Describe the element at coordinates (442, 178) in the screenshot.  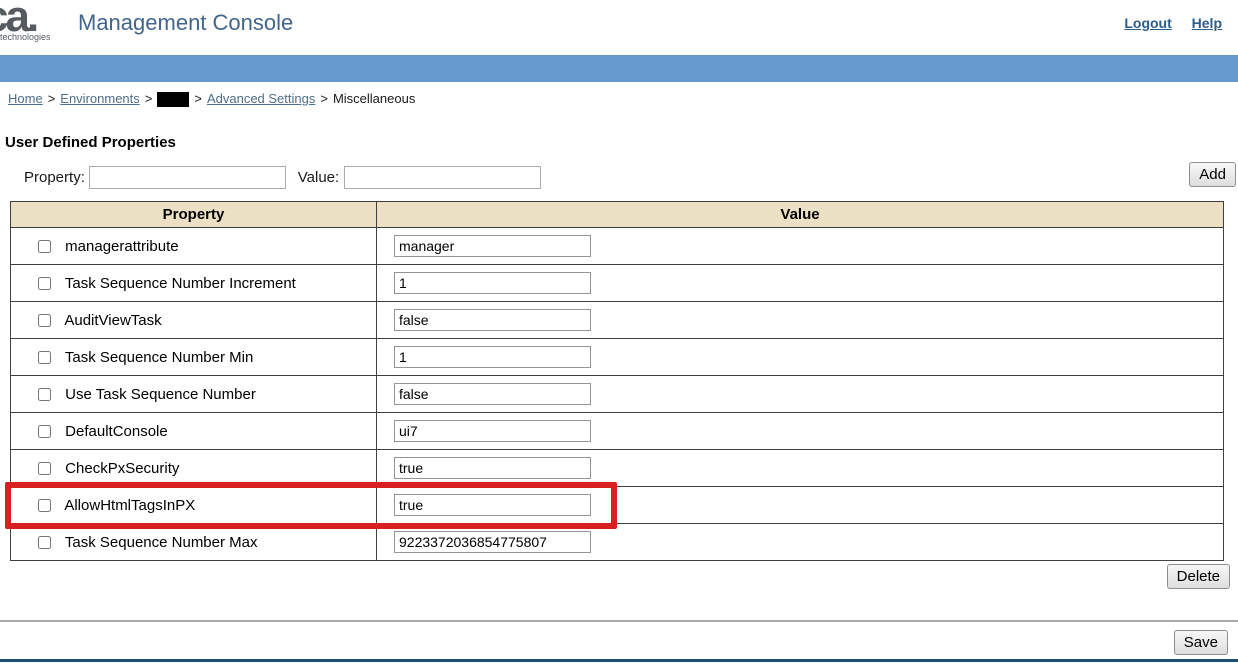
I see `new-value-input` at that location.